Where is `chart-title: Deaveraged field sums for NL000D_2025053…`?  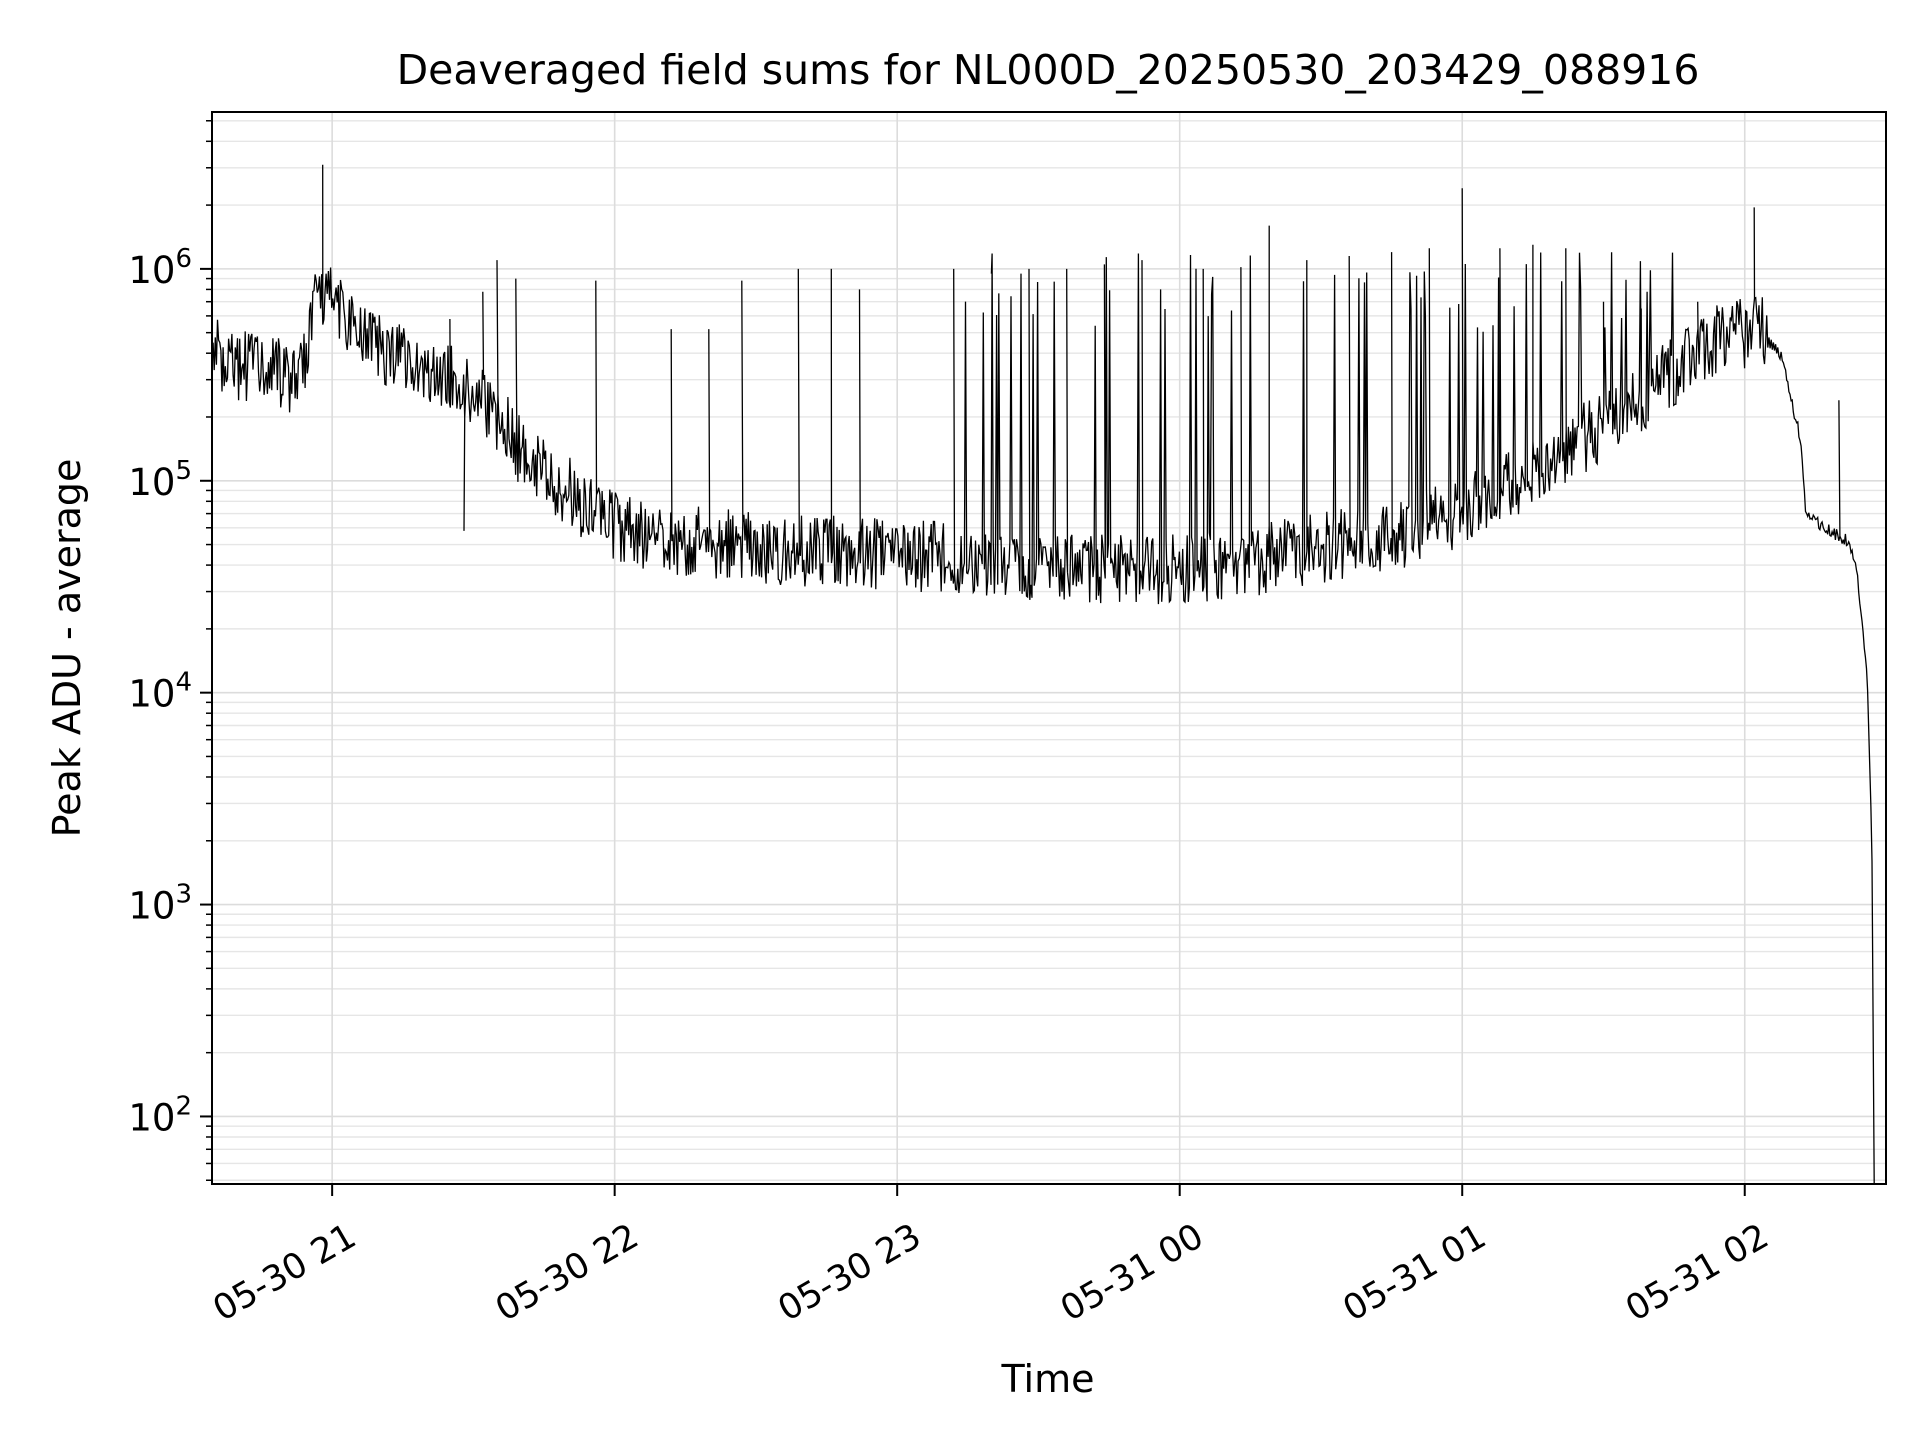
chart-title: Deaveraged field sums for NL000D_2025053… is located at coordinates (1048, 70).